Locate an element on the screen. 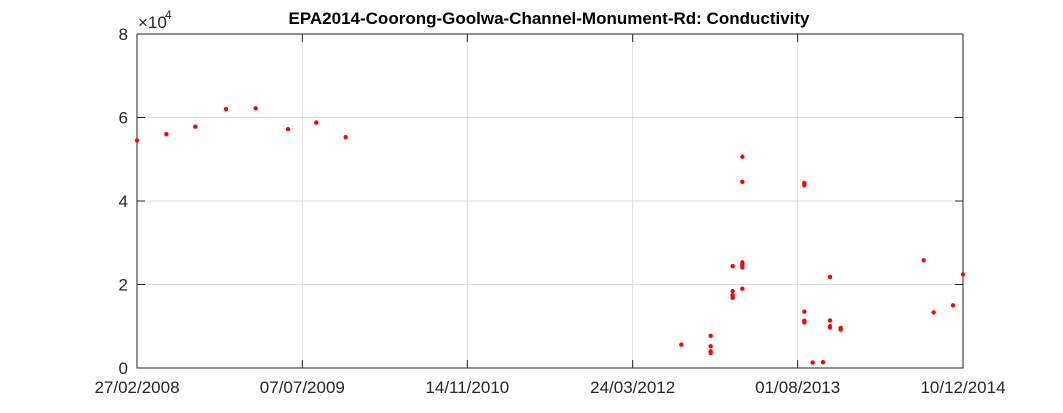  y-tick-label: 8 is located at coordinates (123, 34).